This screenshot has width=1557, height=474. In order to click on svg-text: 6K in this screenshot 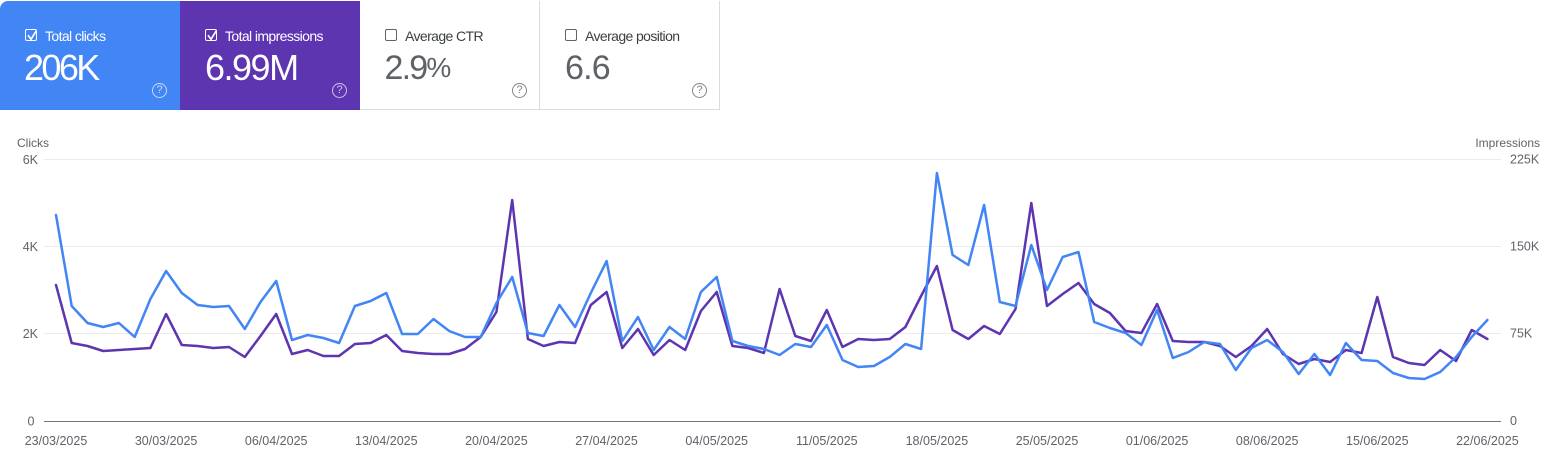, I will do `click(31, 160)`.